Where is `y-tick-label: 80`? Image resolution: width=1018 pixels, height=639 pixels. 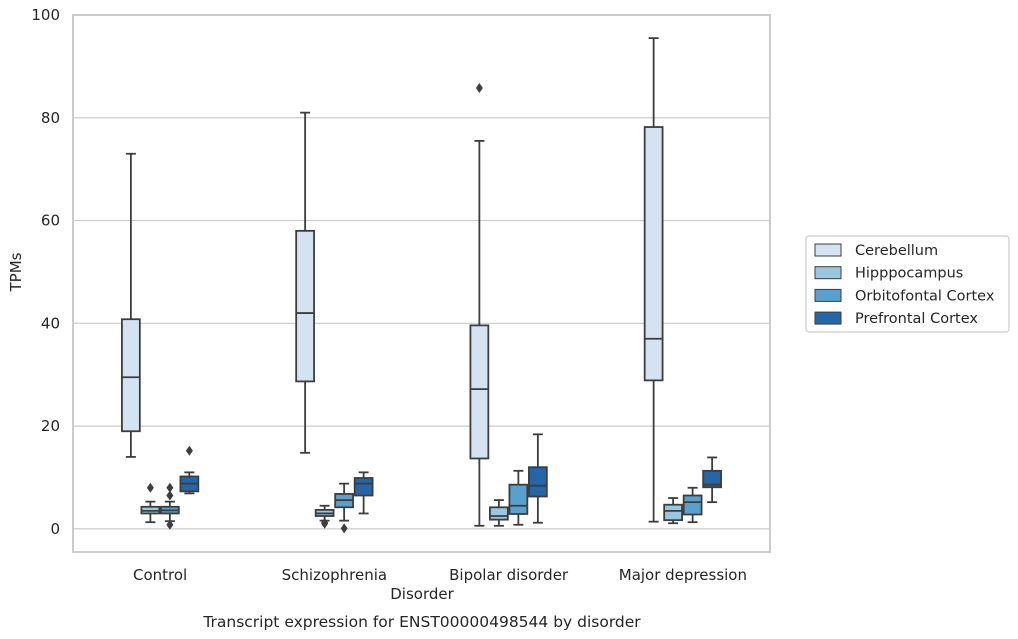
y-tick-label: 80 is located at coordinates (50, 118).